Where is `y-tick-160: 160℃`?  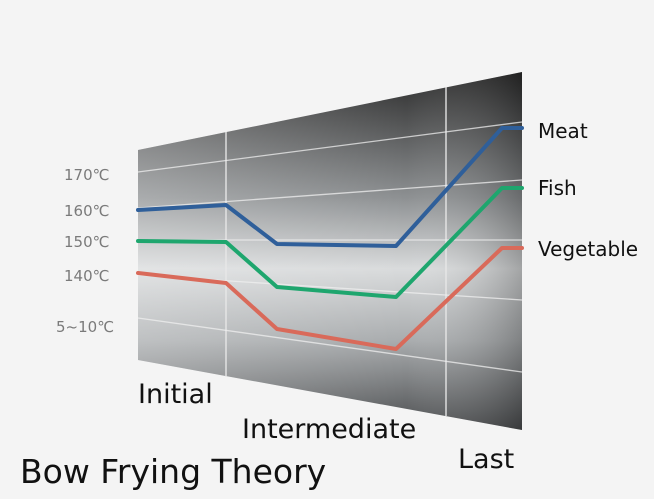
y-tick-160: 160℃ is located at coordinates (86, 211).